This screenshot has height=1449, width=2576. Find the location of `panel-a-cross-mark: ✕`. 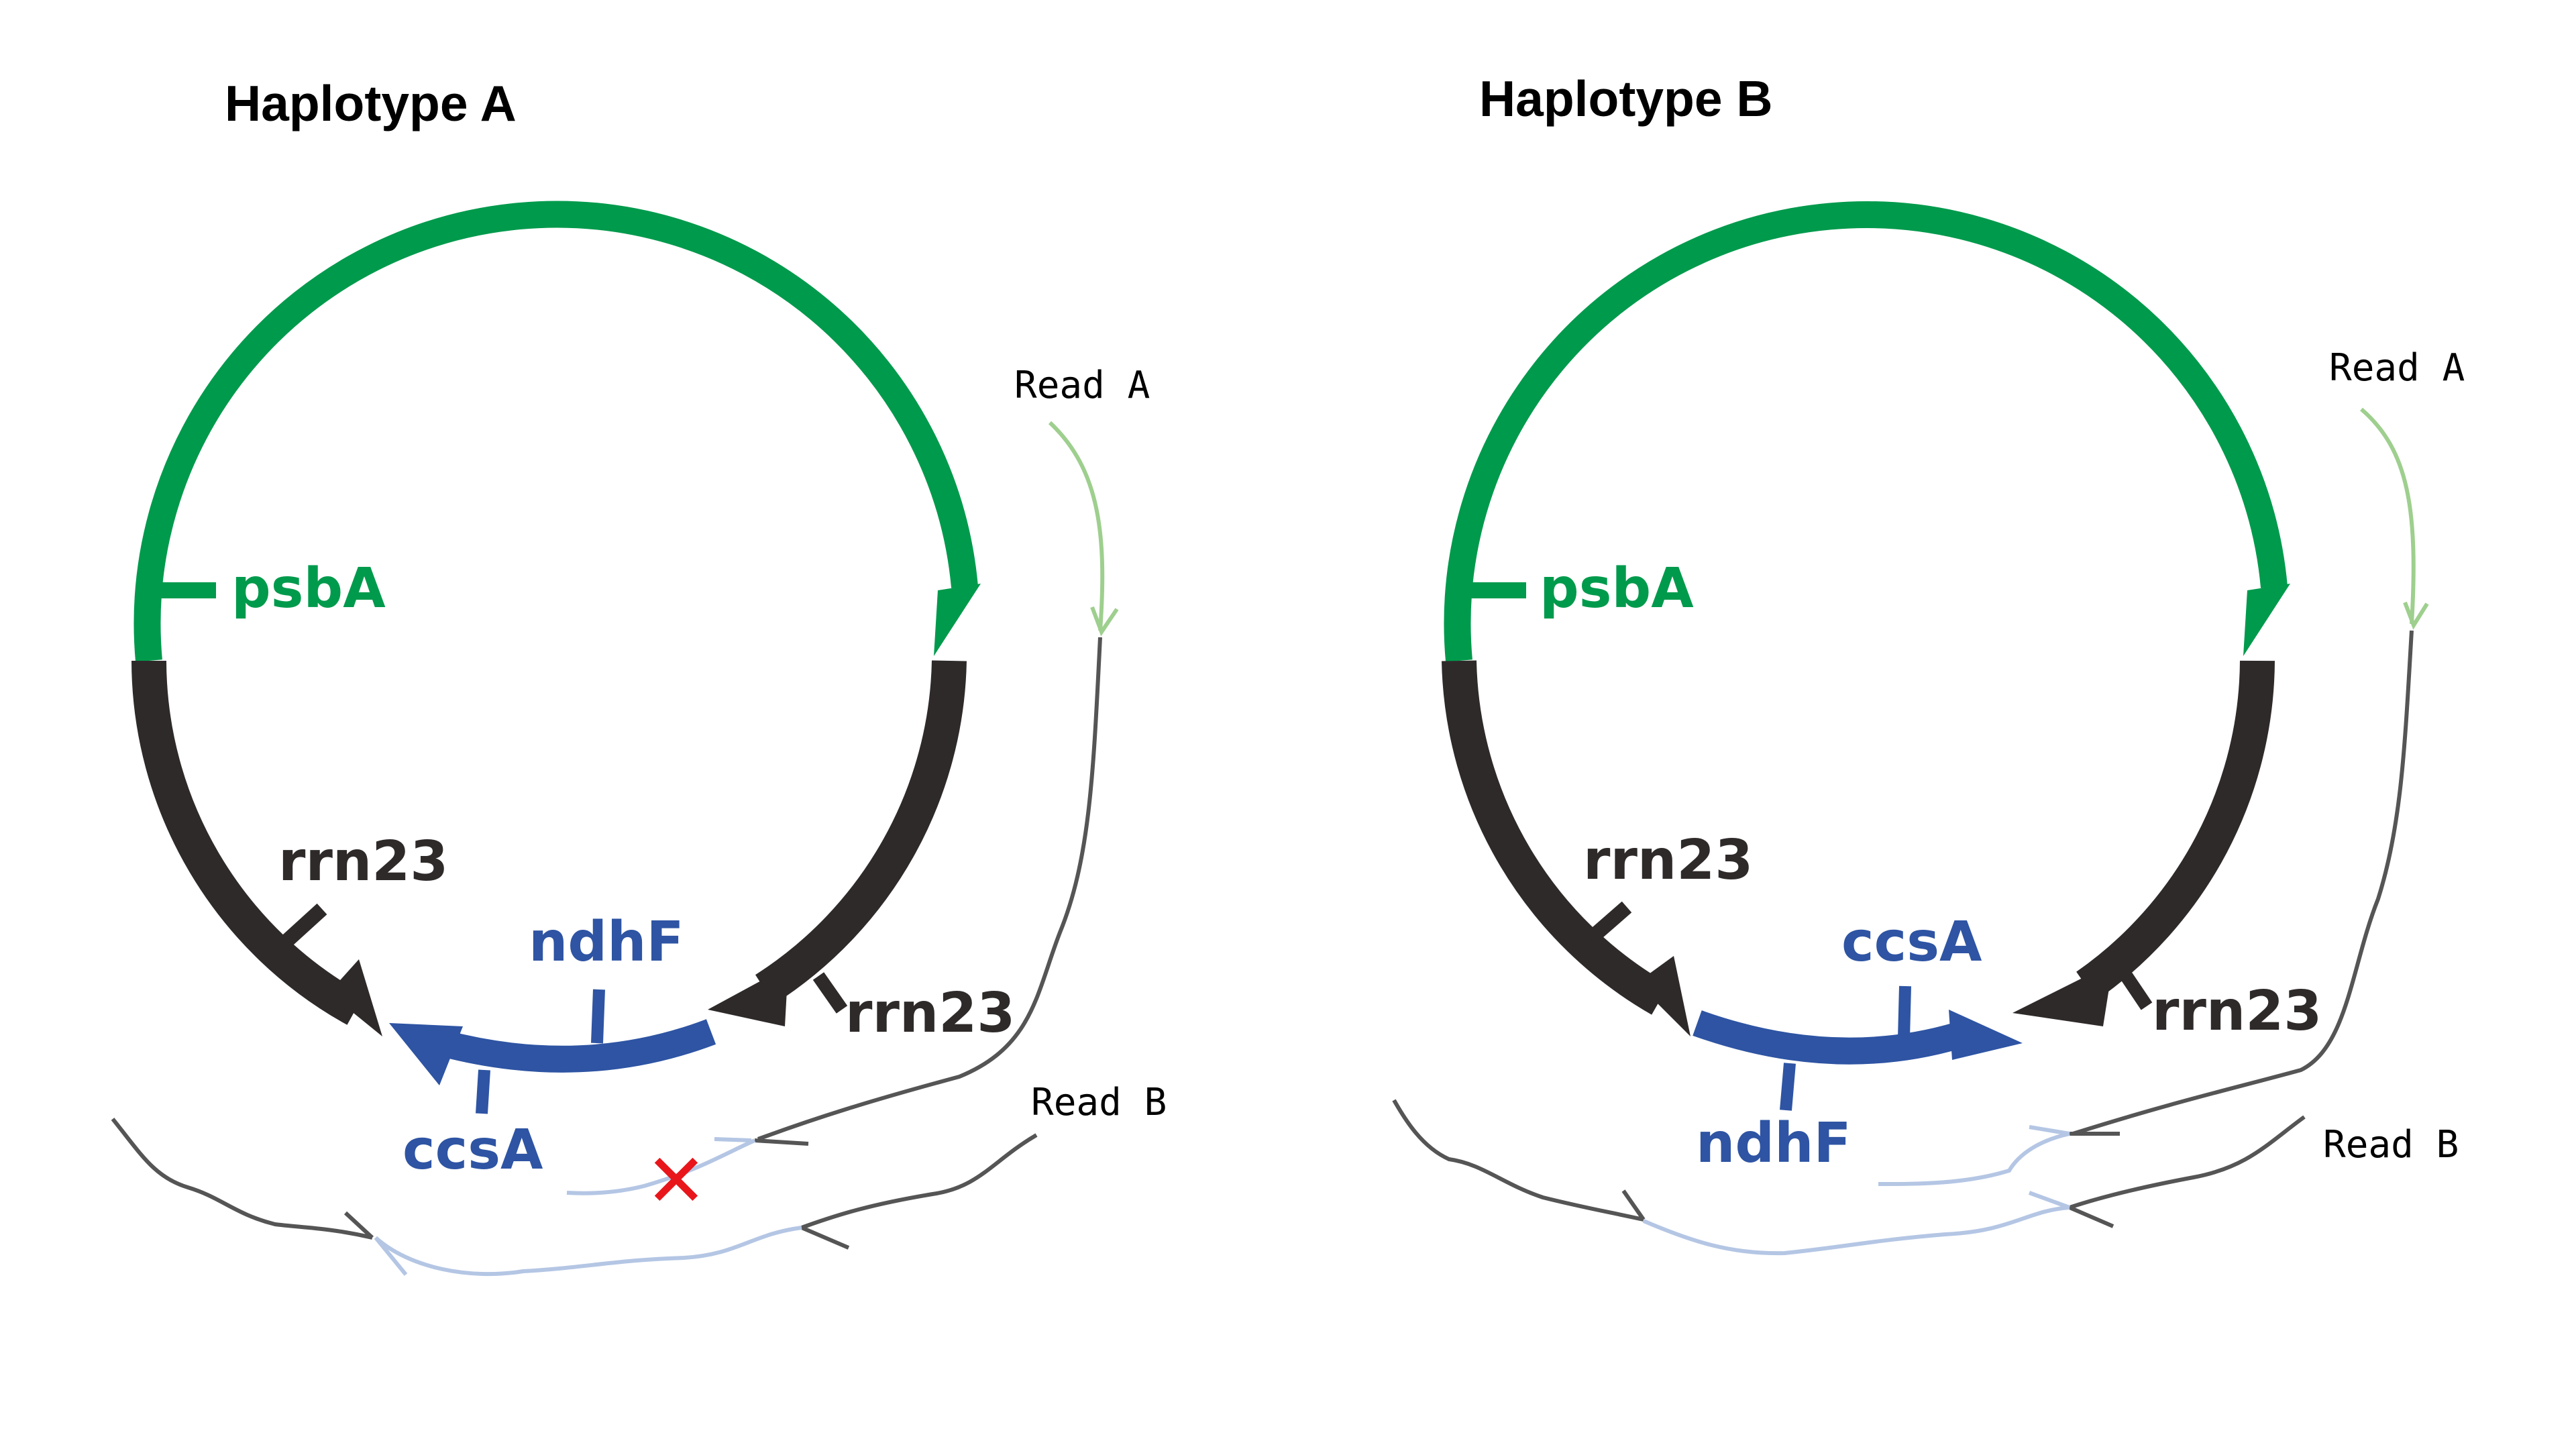

panel-a-cross-mark: ✕ is located at coordinates (676, 1181).